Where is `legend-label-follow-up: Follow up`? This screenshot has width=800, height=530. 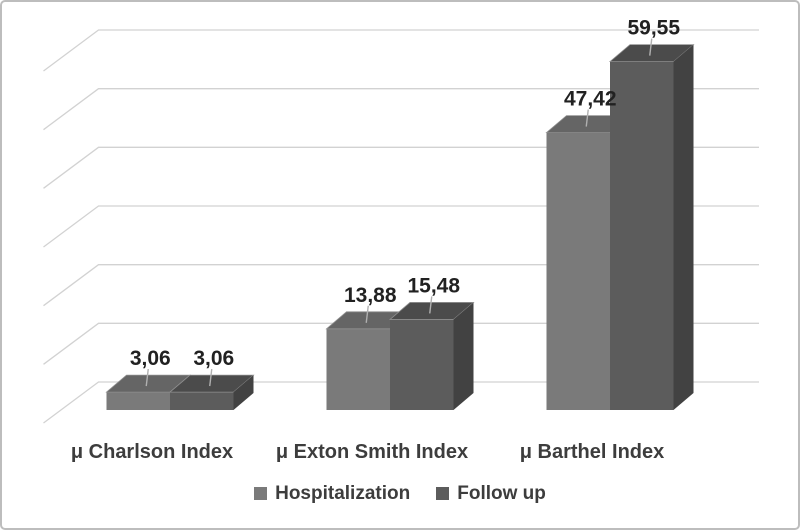 legend-label-follow-up: Follow up is located at coordinates (501, 493).